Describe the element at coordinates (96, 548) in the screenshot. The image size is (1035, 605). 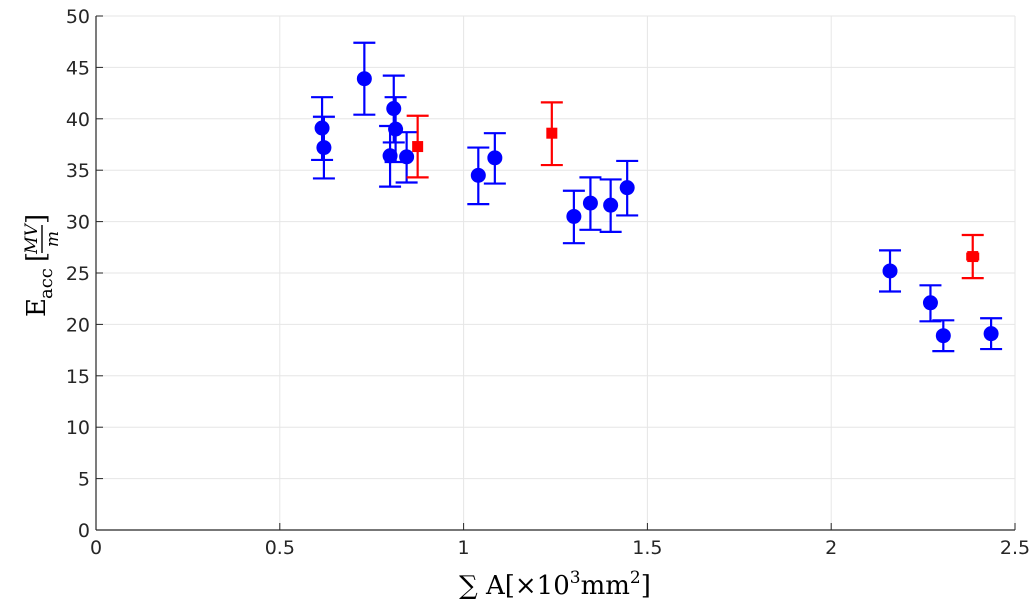
I see `x-tick-label-0: 0` at that location.